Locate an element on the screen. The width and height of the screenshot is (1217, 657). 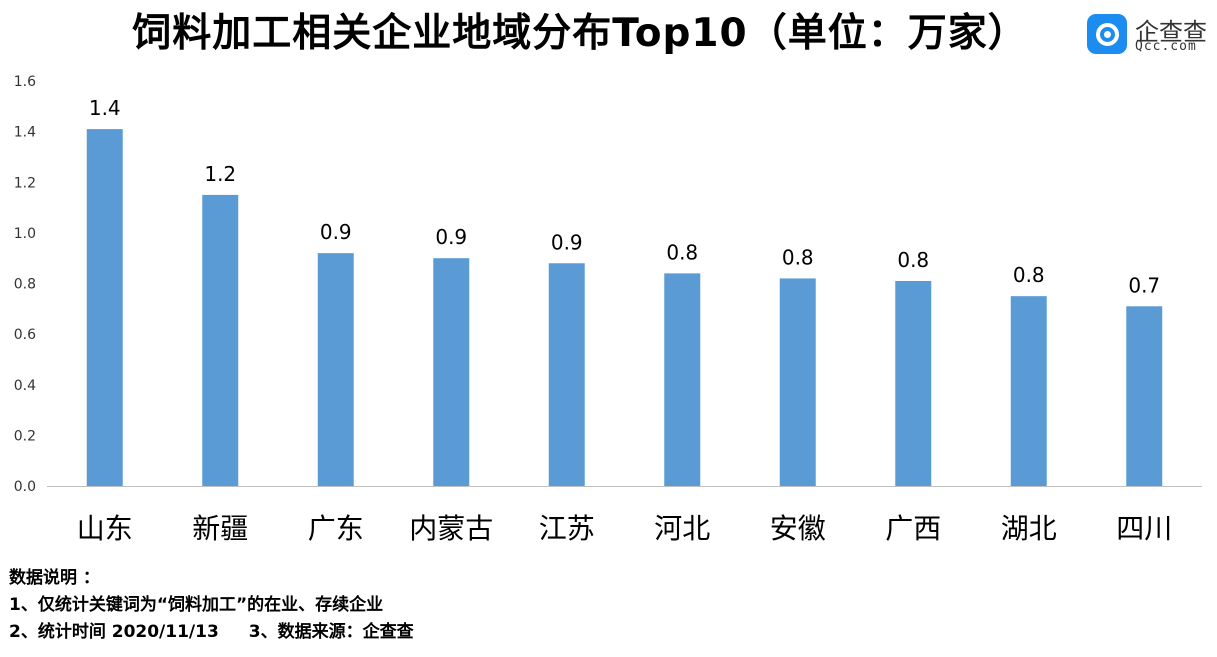
notes-line-2b: 3、数据来源：企查查 is located at coordinates (331, 632).